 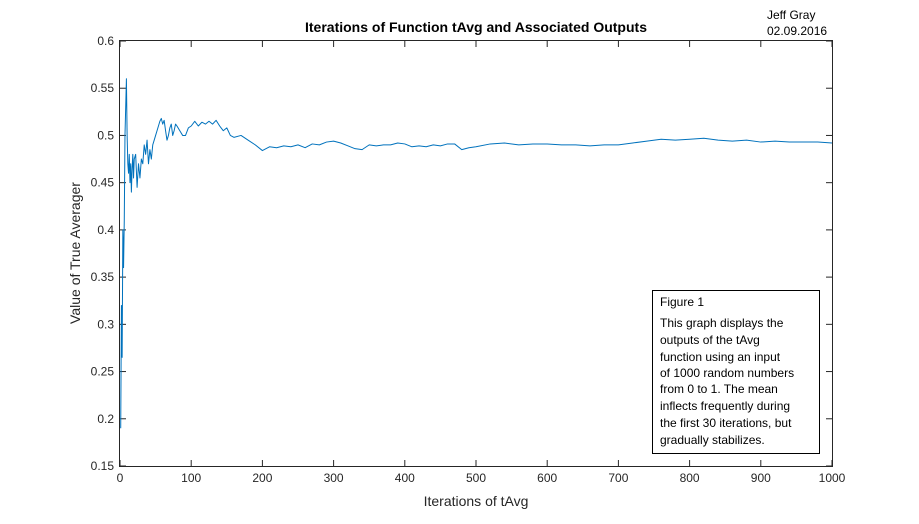 I want to click on y-tick-label: 0.55, so click(x=103, y=88).